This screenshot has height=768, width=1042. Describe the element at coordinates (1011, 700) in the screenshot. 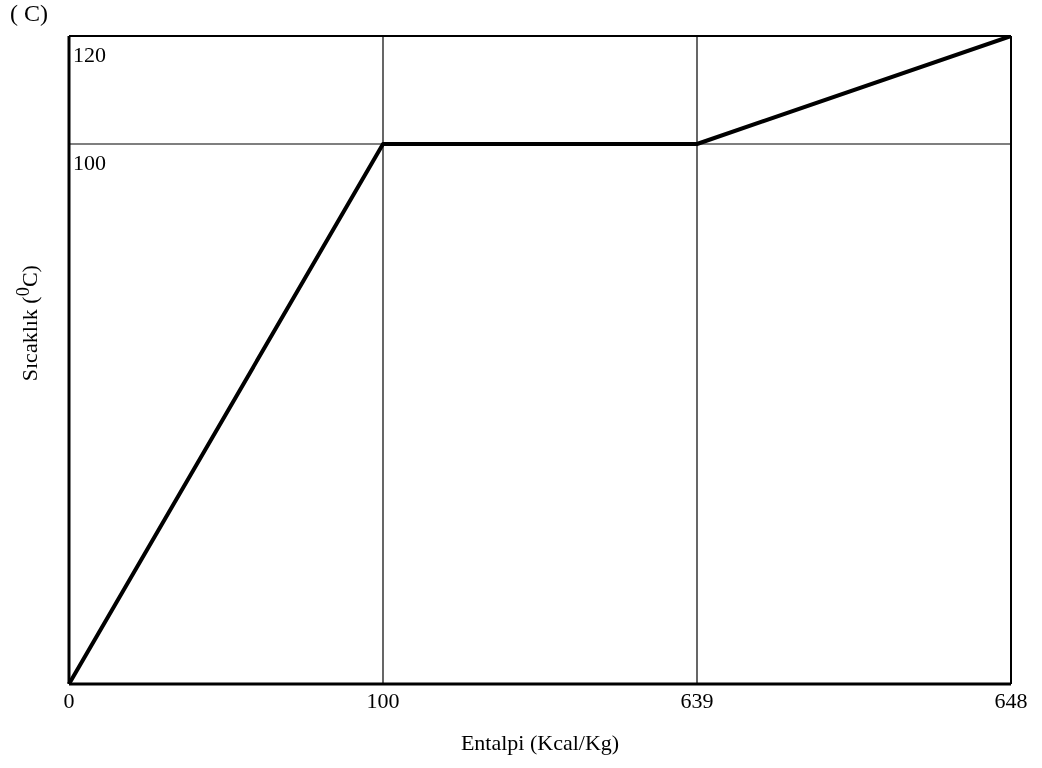

I see `x-tick-label: 648` at that location.